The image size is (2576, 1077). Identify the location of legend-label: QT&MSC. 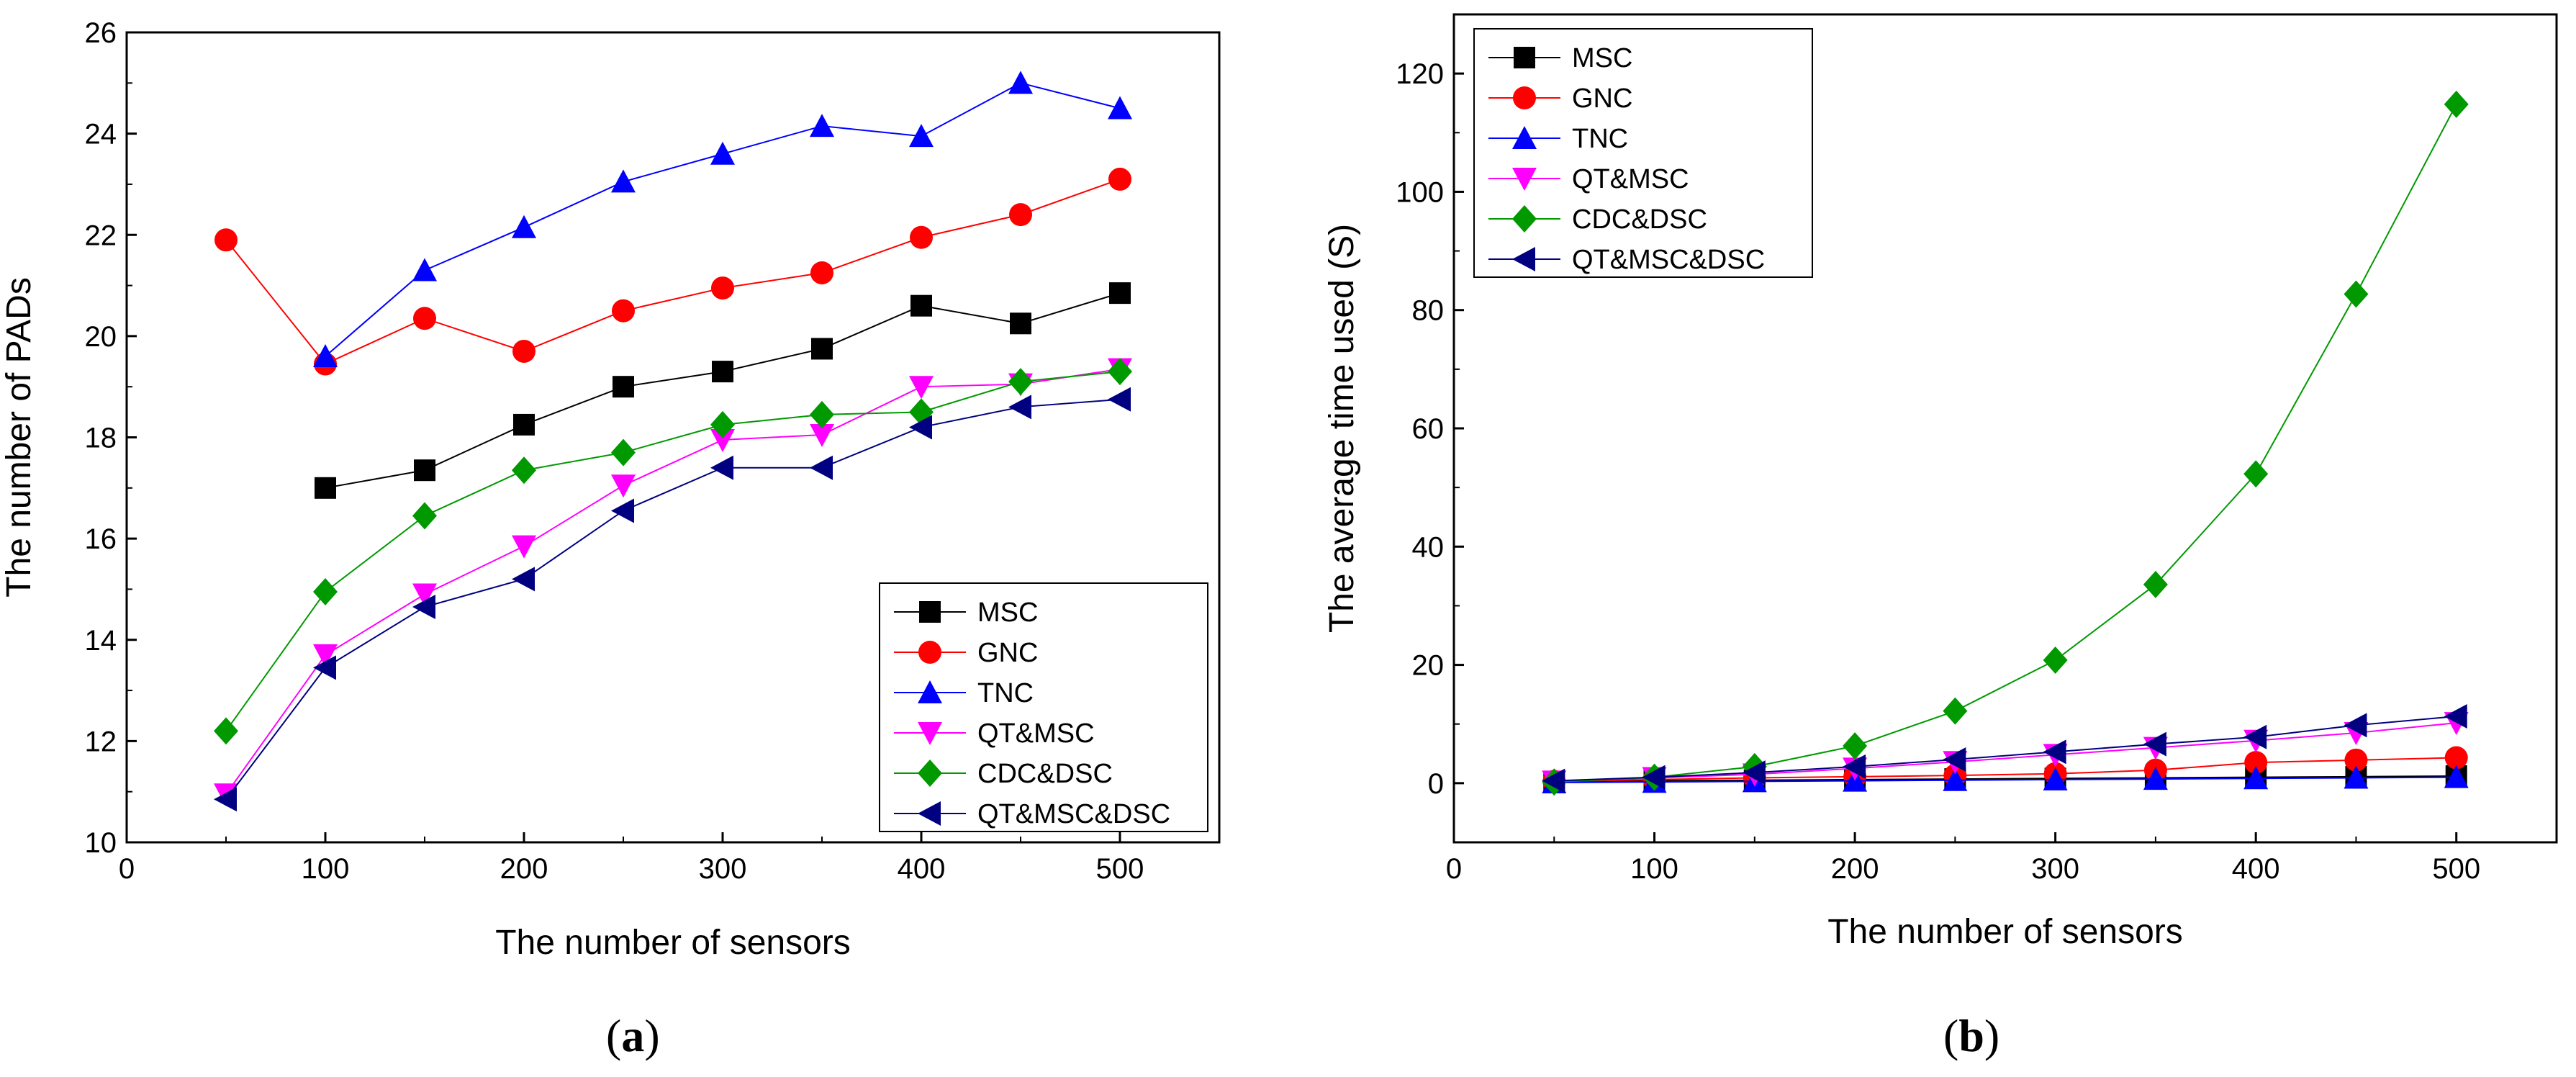
(1631, 179).